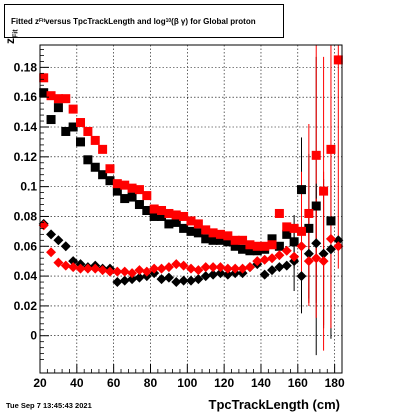  What do you see at coordinates (10, 41) in the screenshot?
I see `y-axis-label-main: z` at bounding box center [10, 41].